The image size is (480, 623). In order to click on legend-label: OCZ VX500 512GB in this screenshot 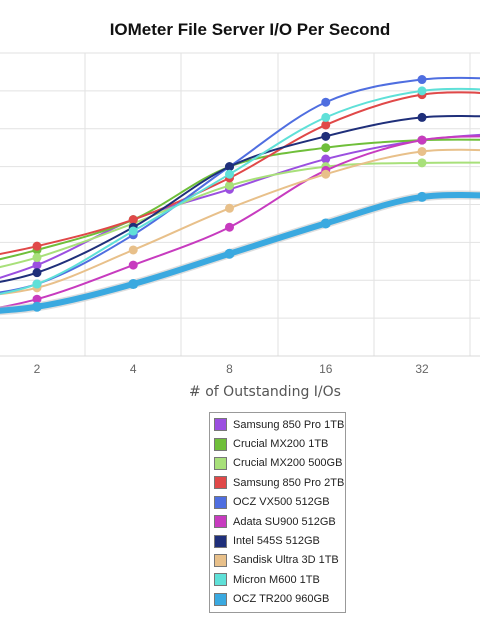, I will do `click(281, 502)`.